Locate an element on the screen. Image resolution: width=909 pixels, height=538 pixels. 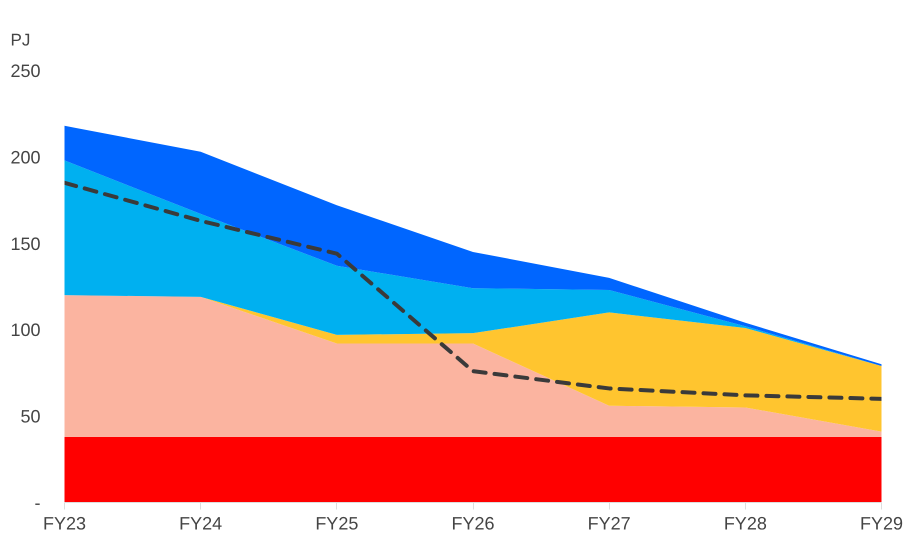
y-tick-label: - is located at coordinates (37, 503).